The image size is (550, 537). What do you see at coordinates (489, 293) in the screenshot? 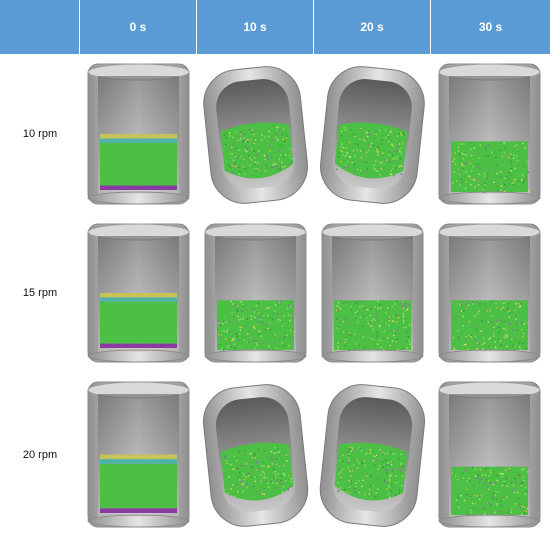
I see `vessel-image-r1-c3` at bounding box center [489, 293].